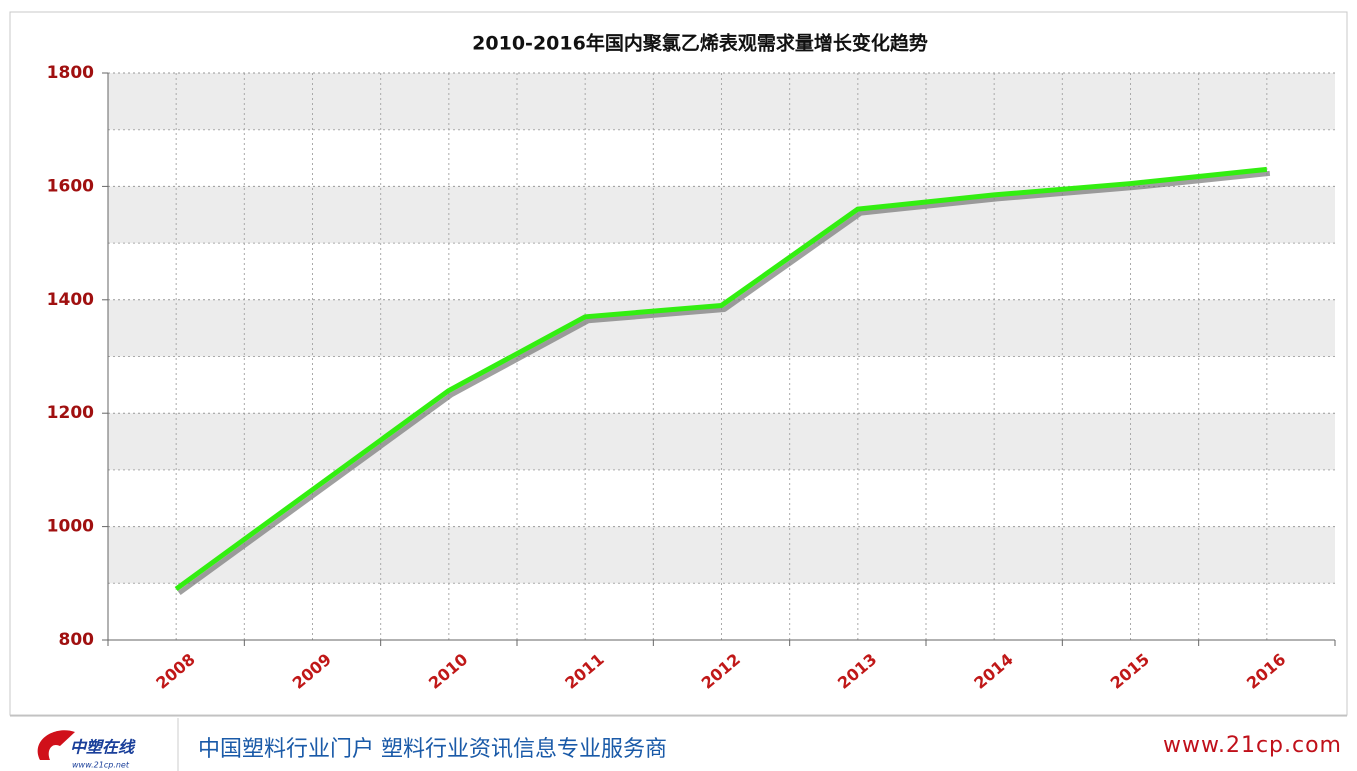  Describe the element at coordinates (70, 413) in the screenshot. I see `y-tick-label: 1200` at that location.